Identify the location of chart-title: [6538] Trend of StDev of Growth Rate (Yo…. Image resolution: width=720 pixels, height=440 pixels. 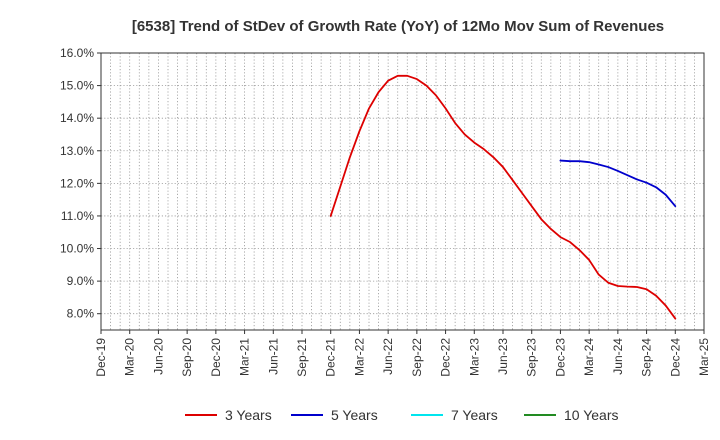
(398, 26).